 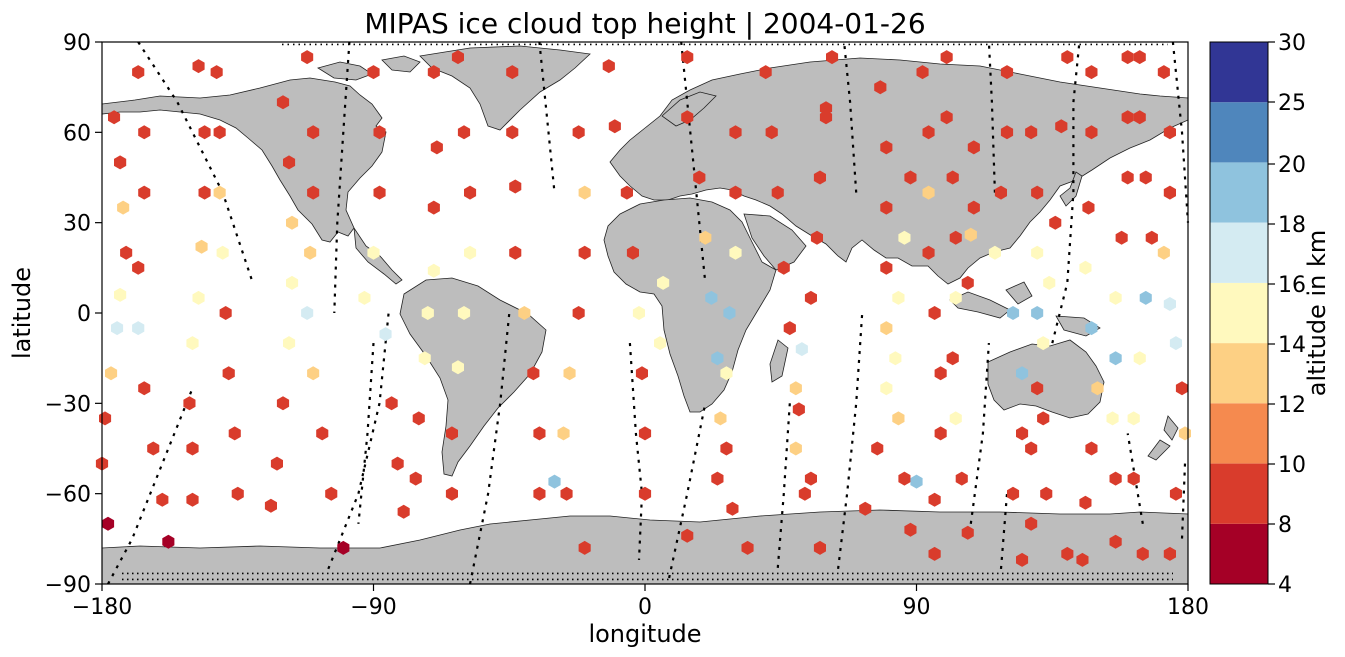 I want to click on y-tick-label: 0, so click(x=84, y=314).